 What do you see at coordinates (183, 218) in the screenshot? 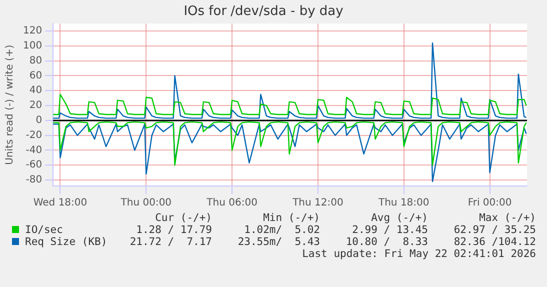
I see `text: Cur (-/+)` at bounding box center [183, 218].